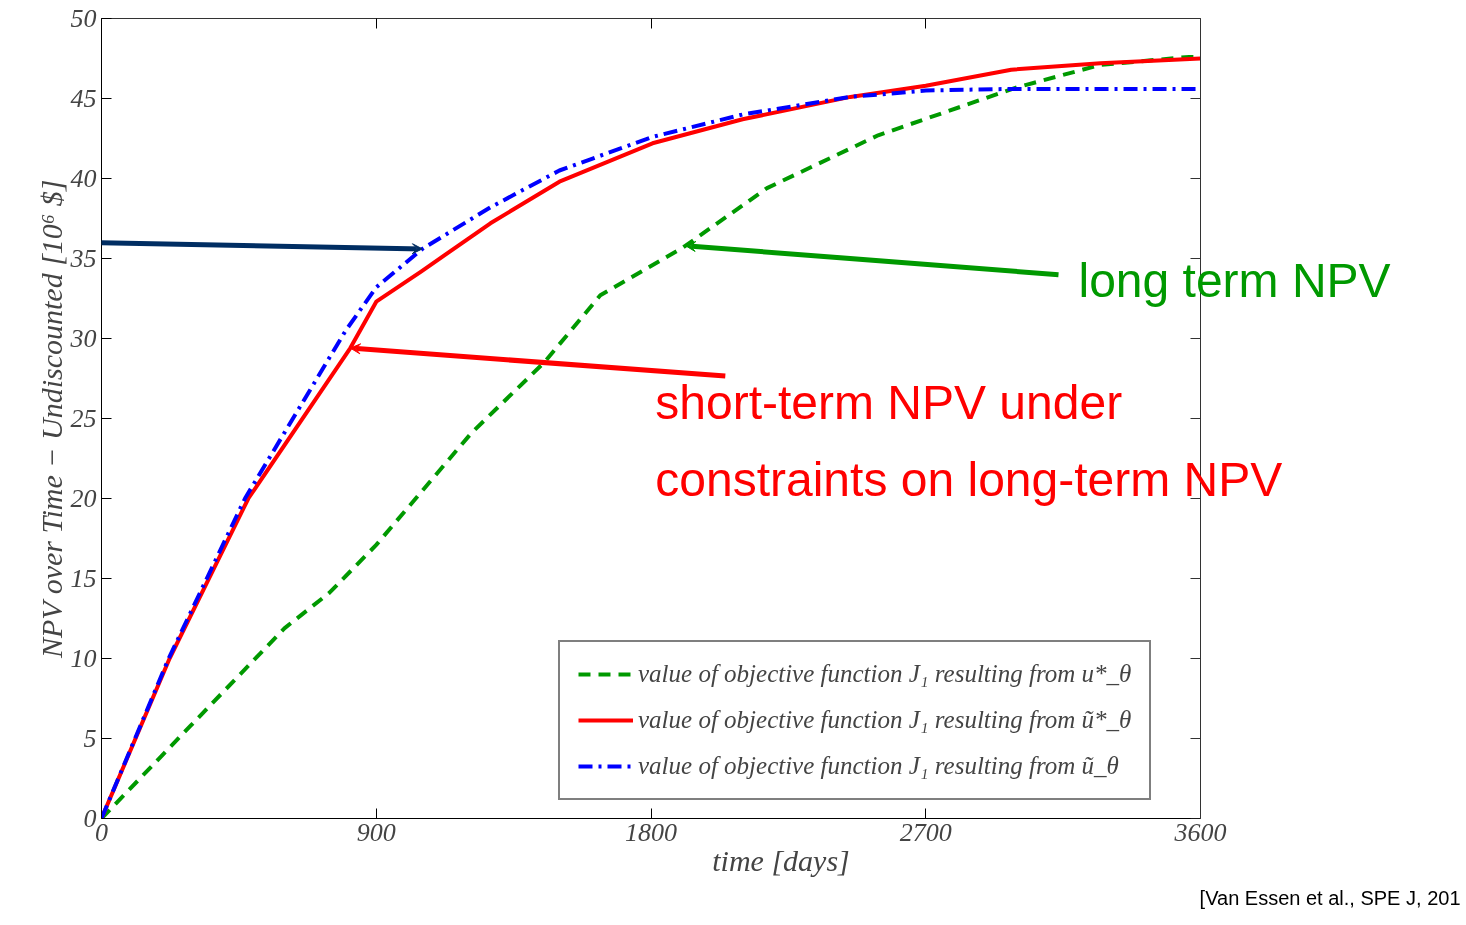  Describe the element at coordinates (83, 338) in the screenshot. I see `y-tick-label: 30` at that location.